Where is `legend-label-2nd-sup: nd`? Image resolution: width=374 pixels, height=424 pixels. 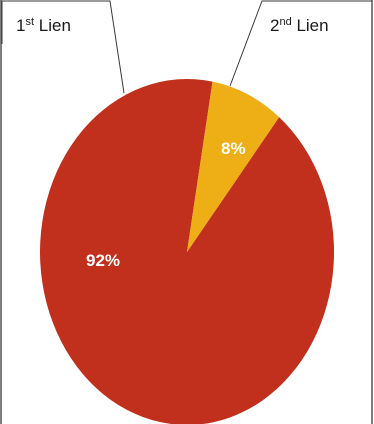
legend-label-2nd-sup: nd is located at coordinates (285, 22).